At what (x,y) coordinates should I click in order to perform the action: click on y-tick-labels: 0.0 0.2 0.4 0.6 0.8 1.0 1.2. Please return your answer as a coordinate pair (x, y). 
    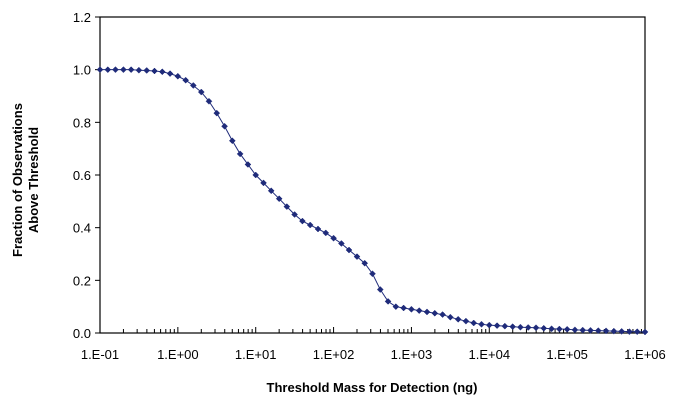
    Looking at the image, I should click on (82, 175).